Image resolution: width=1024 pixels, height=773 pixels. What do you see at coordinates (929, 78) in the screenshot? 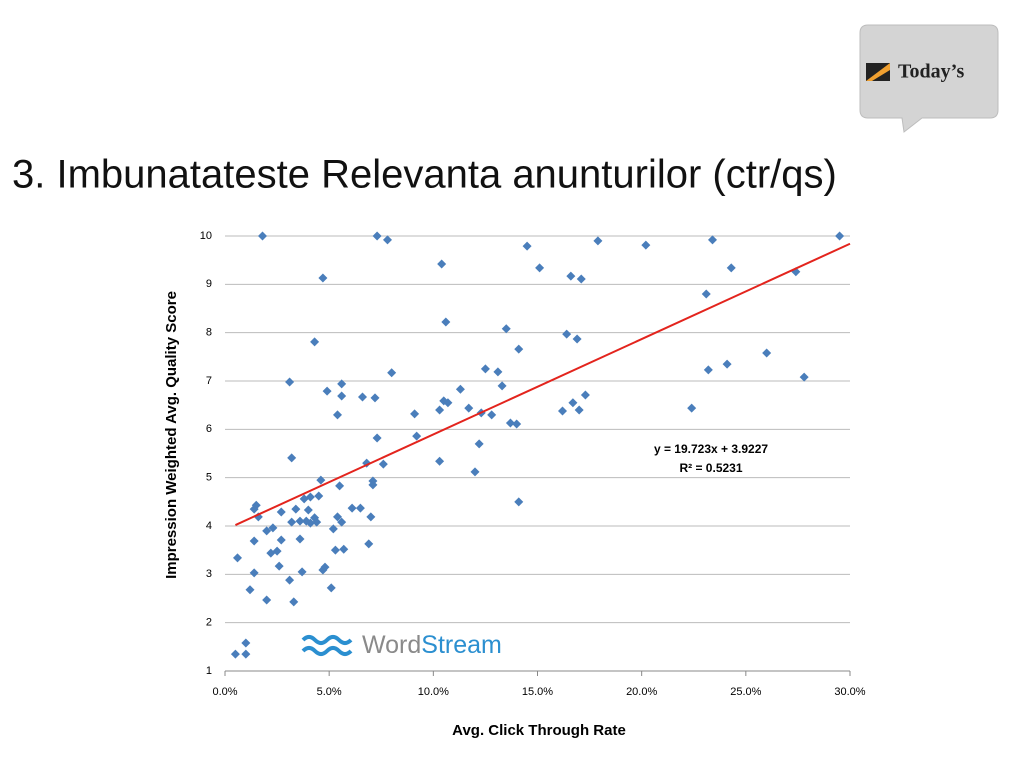
I see `logo-badge` at bounding box center [929, 78].